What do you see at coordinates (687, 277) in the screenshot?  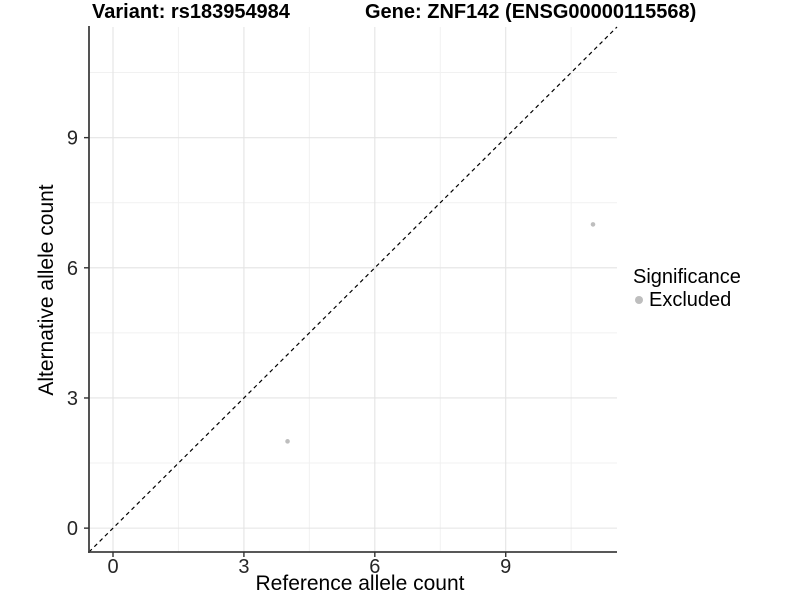 I see `legend-title: Significance` at bounding box center [687, 277].